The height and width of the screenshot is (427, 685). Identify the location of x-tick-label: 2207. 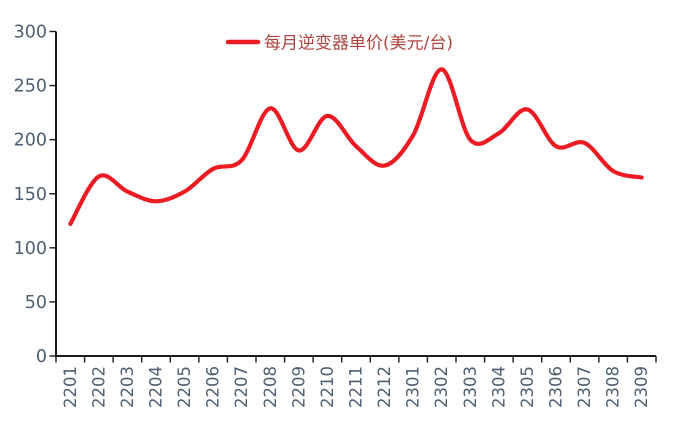
(241, 387).